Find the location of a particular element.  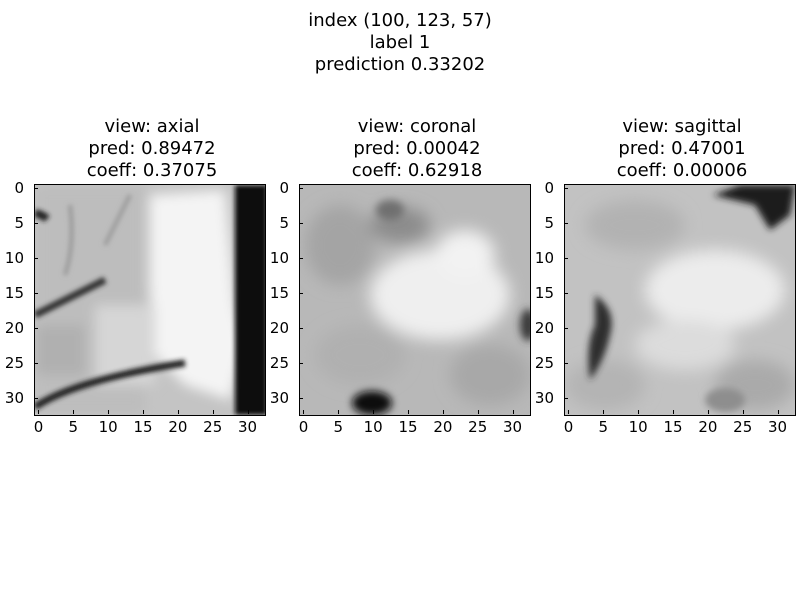

pred-label: pred: 0.89472 is located at coordinates (152, 148).